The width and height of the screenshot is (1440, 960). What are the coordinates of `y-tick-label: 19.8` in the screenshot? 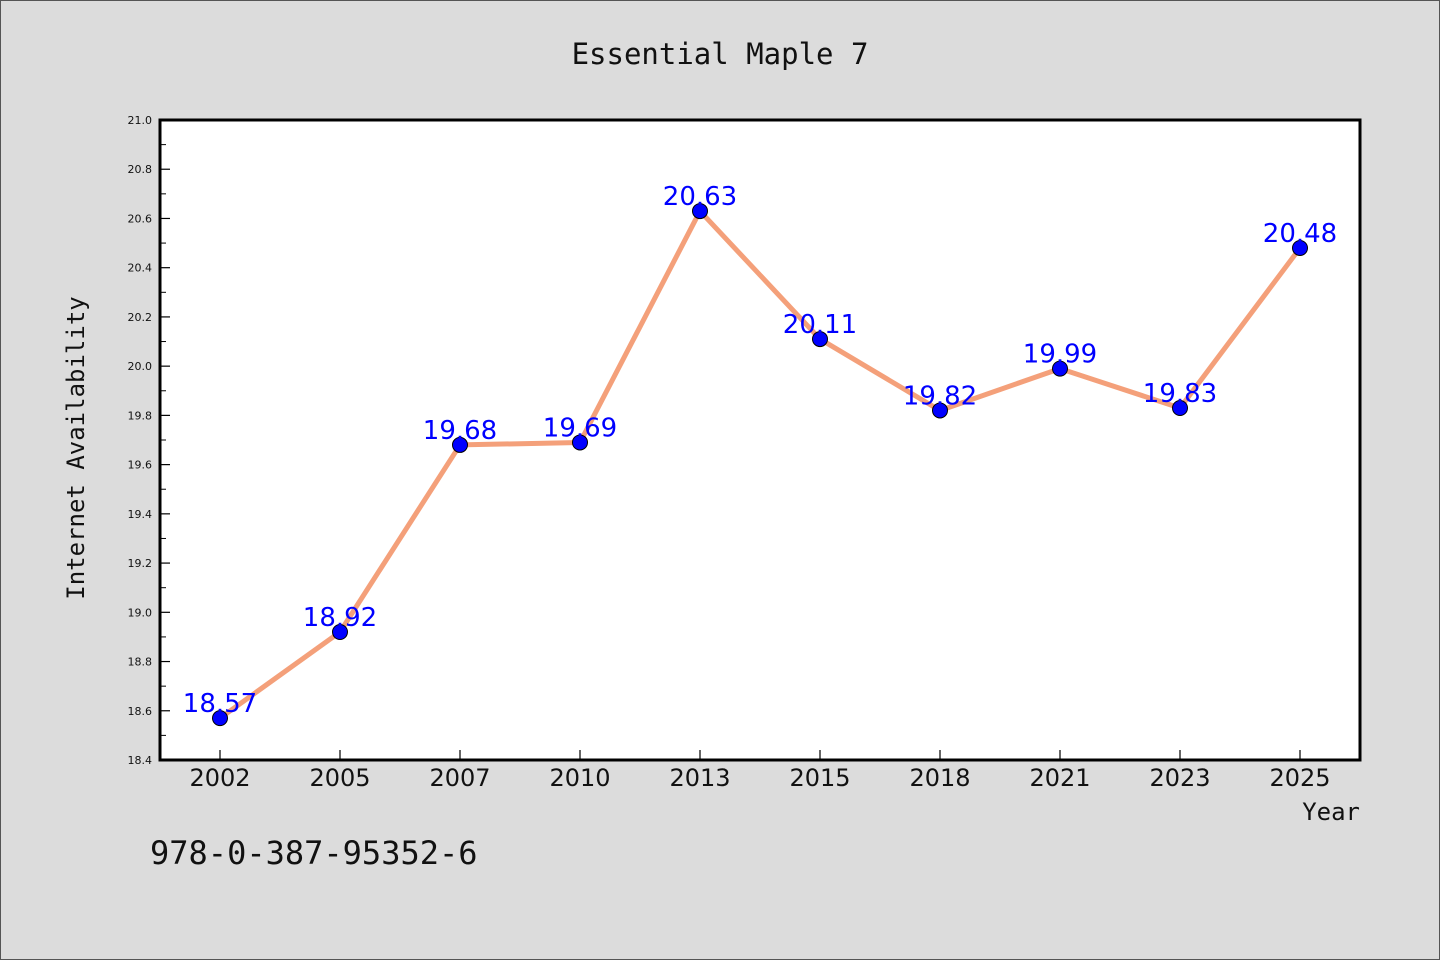 It's located at (140, 415).